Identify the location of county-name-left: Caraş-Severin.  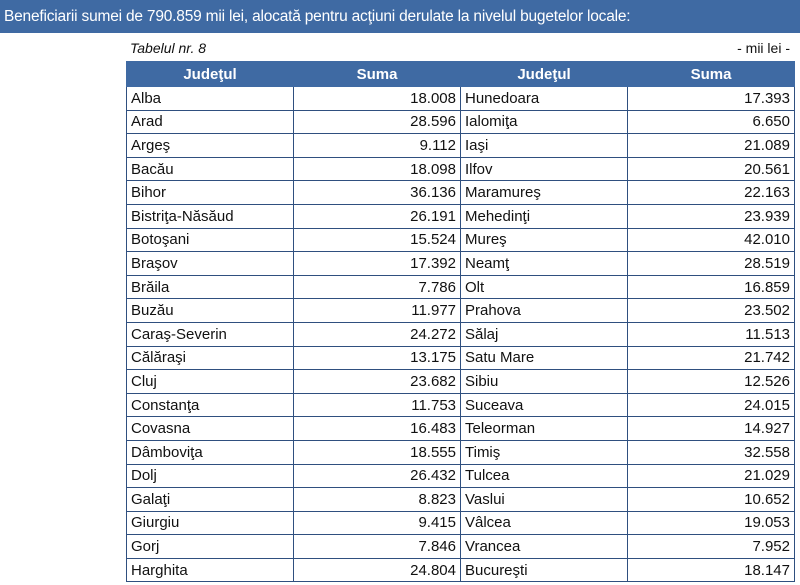
(210, 334).